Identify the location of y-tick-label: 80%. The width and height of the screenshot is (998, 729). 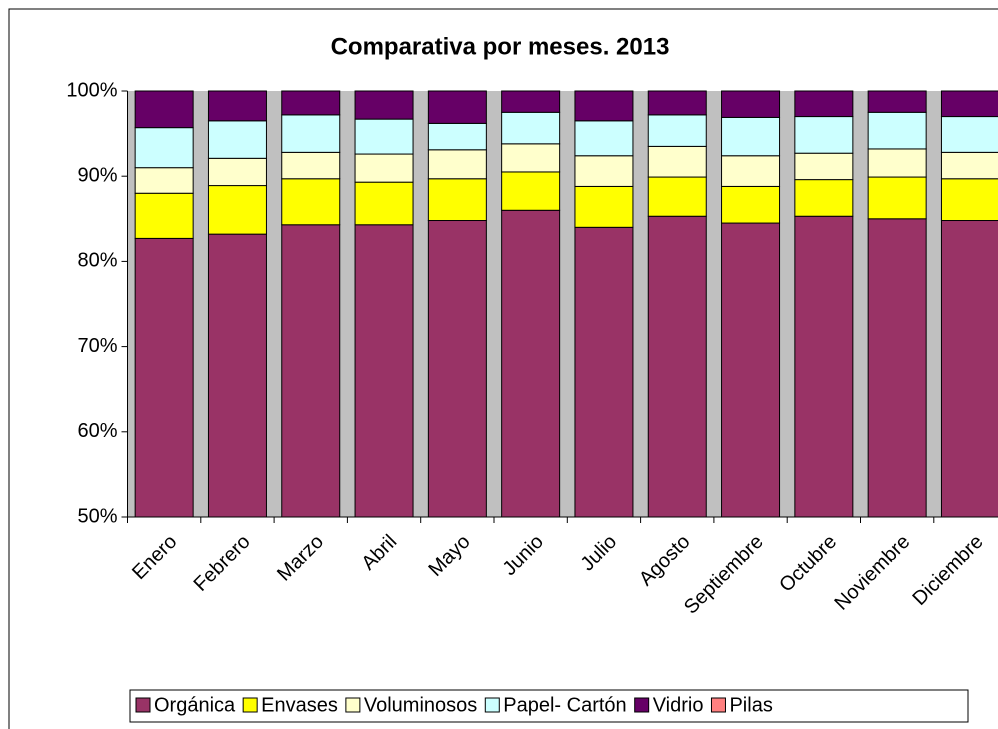
(97, 261).